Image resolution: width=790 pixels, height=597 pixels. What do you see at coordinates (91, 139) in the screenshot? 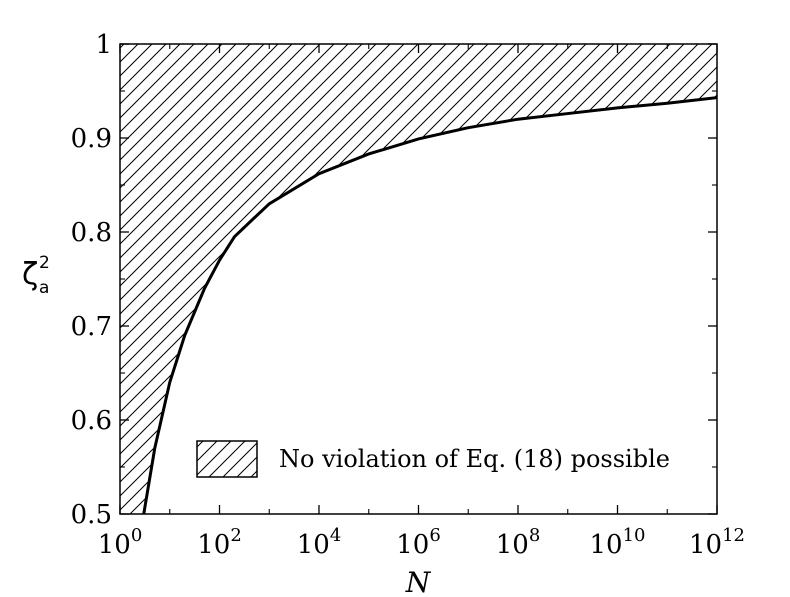
I see `y-tick-label: 0.9` at bounding box center [91, 139].